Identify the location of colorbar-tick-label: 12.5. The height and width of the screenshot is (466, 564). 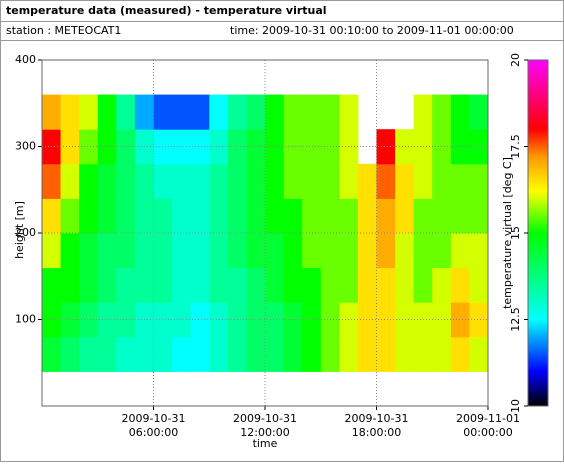
(515, 319).